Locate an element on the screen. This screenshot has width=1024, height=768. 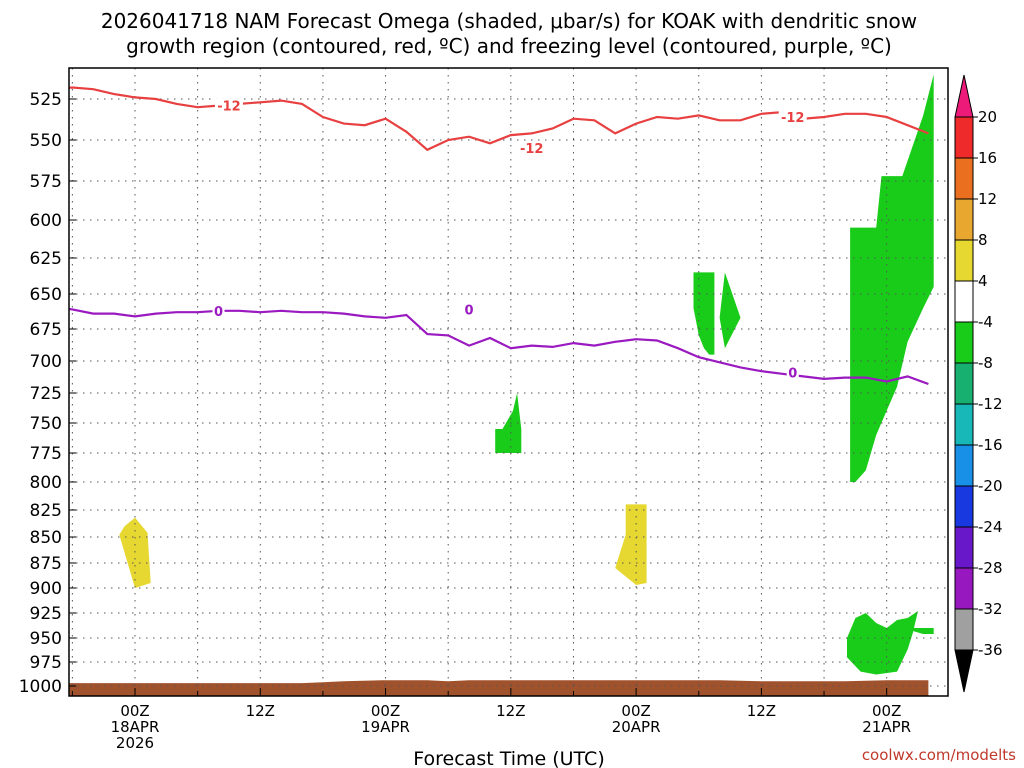
freezing-level-line is located at coordinates (499, 346).